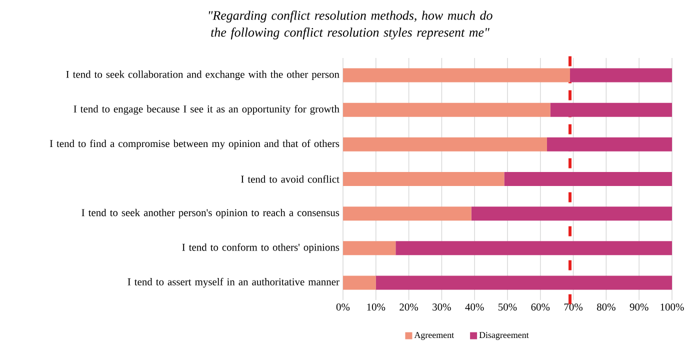 This screenshot has width=700, height=352. What do you see at coordinates (261, 248) in the screenshot?
I see `y-tick-label: I tend to conform to others' opinions` at bounding box center [261, 248].